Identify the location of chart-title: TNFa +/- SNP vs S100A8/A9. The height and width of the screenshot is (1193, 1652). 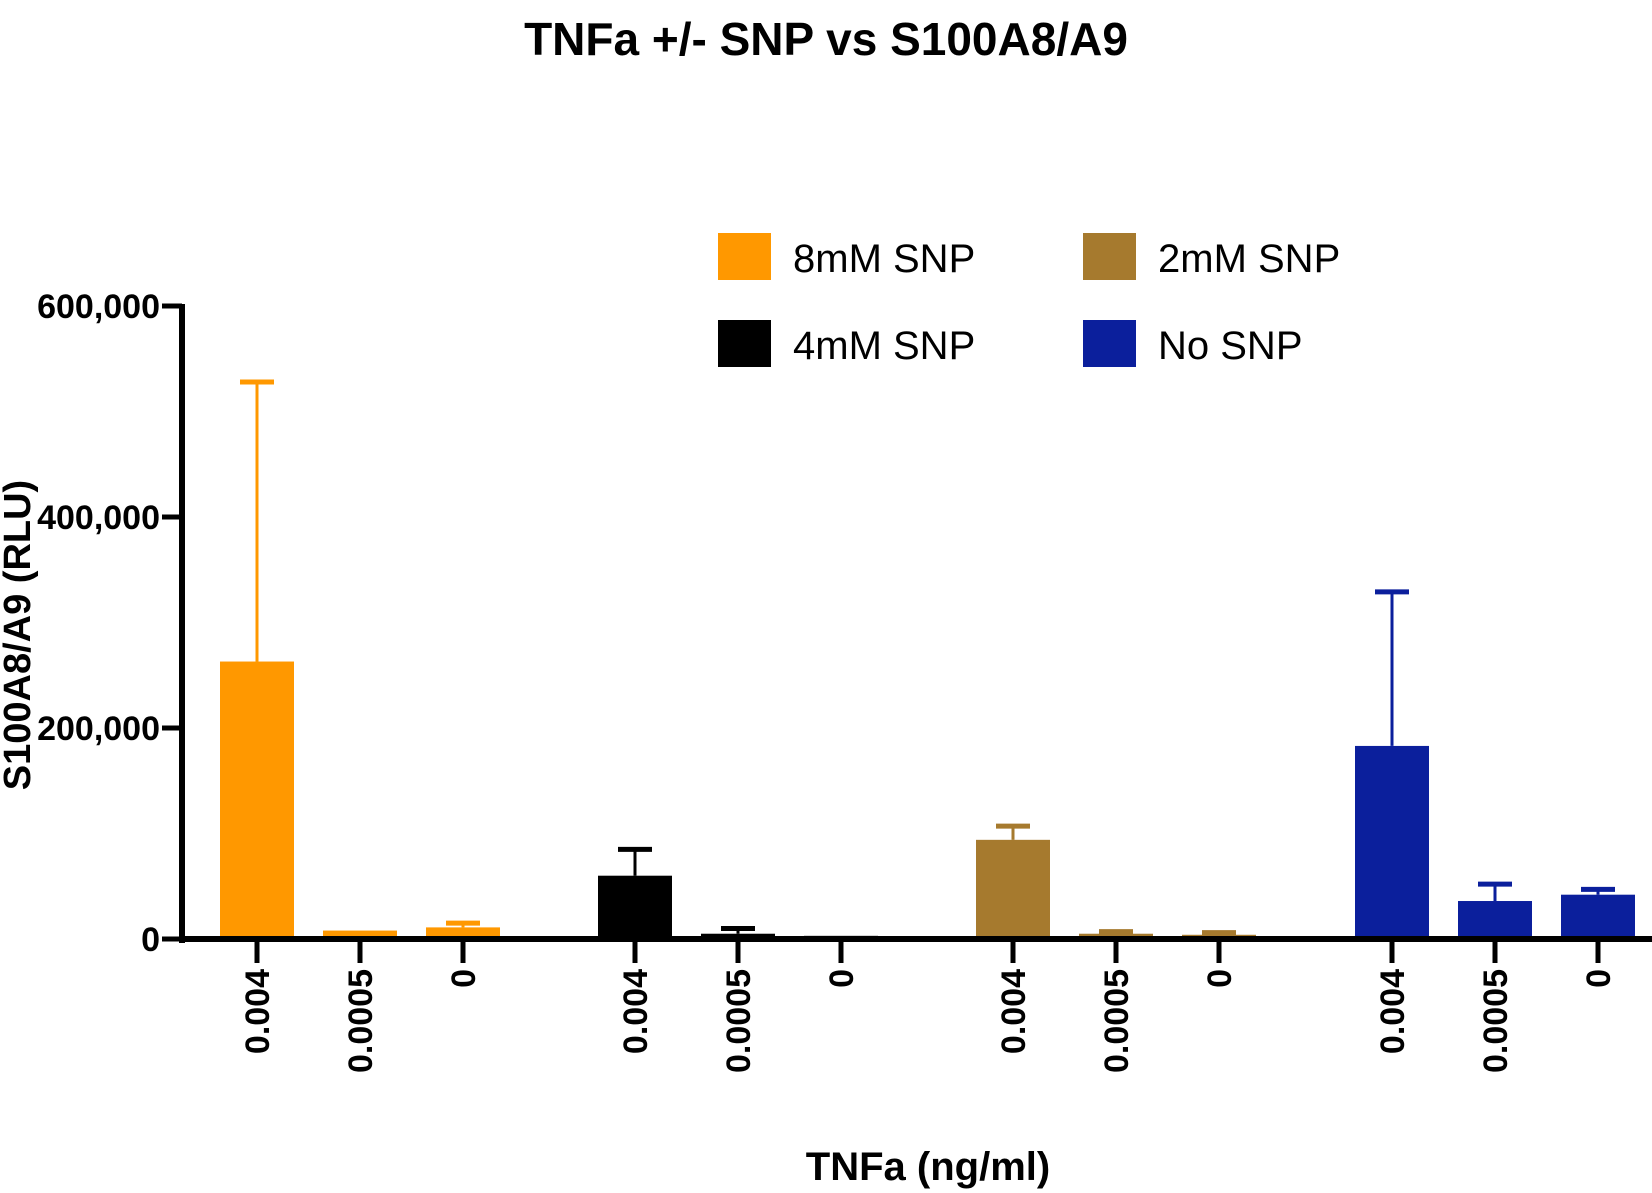
(826, 39).